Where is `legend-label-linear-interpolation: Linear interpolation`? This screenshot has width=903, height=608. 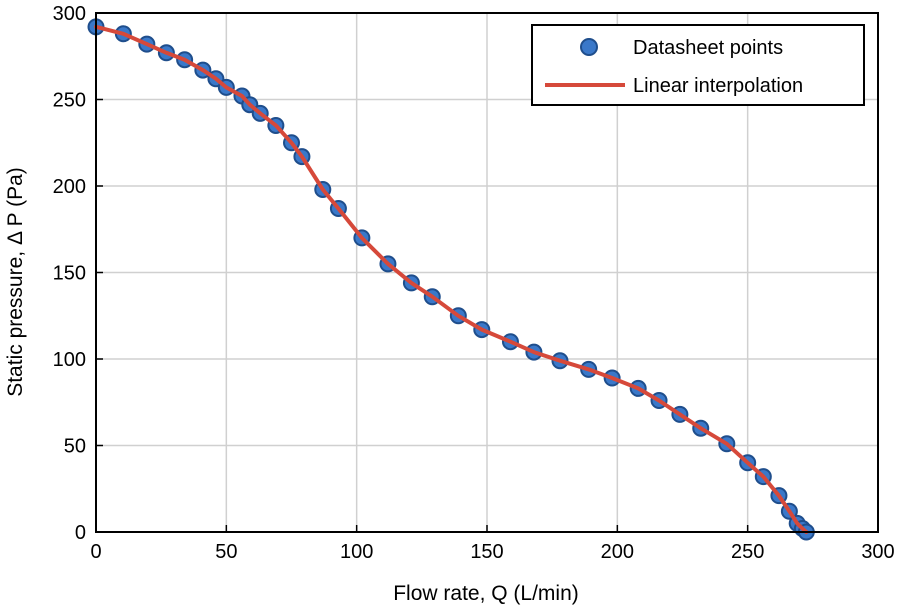 legend-label-linear-interpolation: Linear interpolation is located at coordinates (718, 86).